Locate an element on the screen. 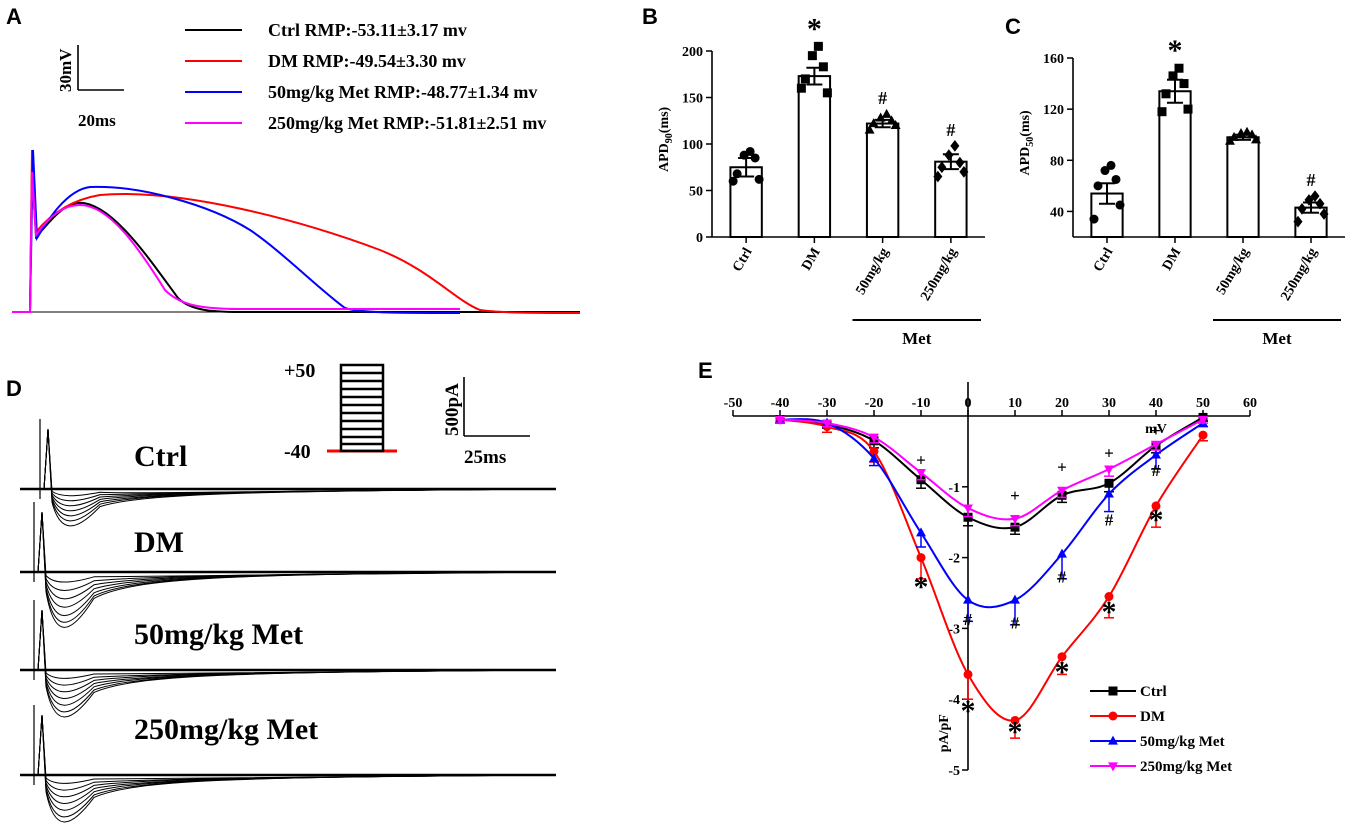 The image size is (1353, 824). x-tick-label: -10 is located at coordinates (921, 403).